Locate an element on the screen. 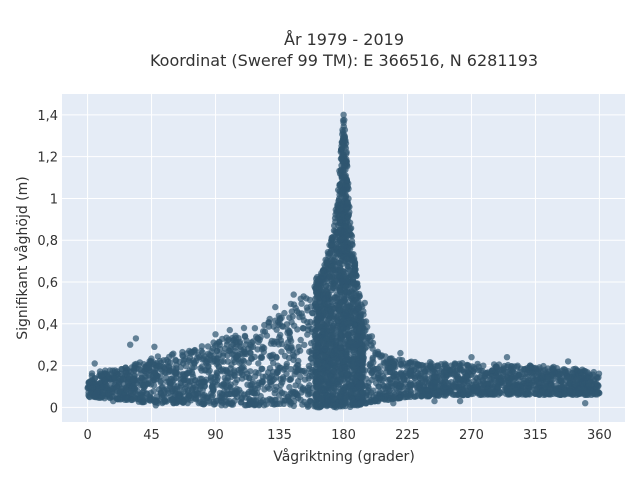  y-tick-label: 0,8 is located at coordinates (47, 241).